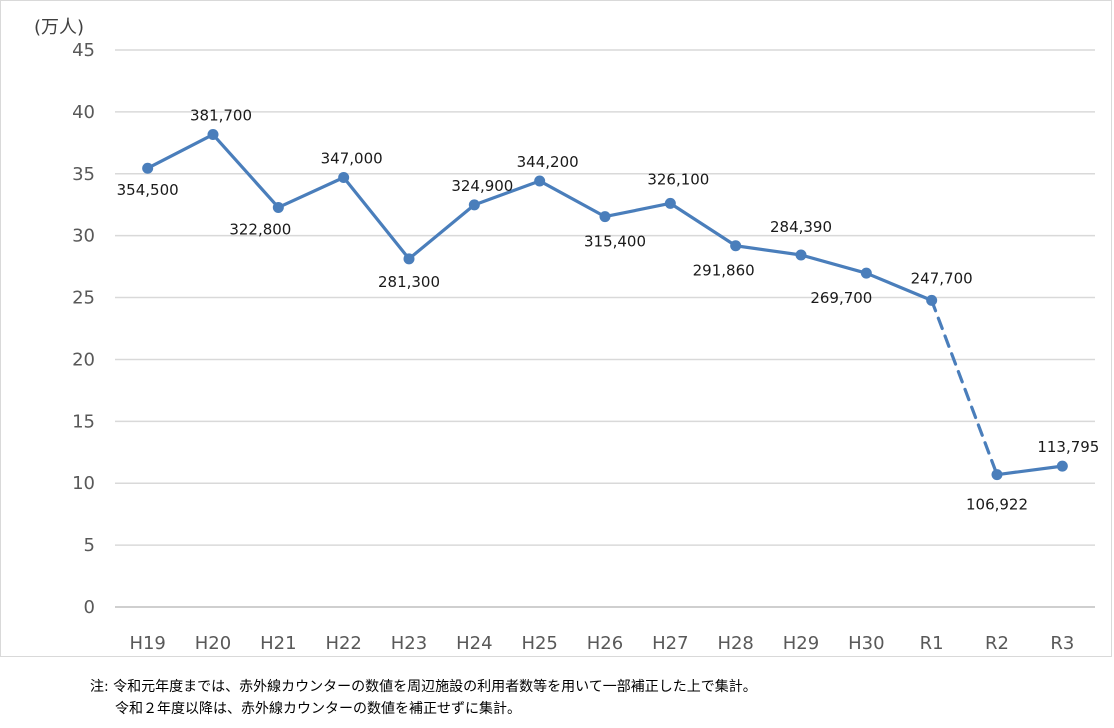 The width and height of the screenshot is (1114, 728). Describe the element at coordinates (1029, 470) in the screenshot. I see `series-line-segment-R2-R3` at that location.